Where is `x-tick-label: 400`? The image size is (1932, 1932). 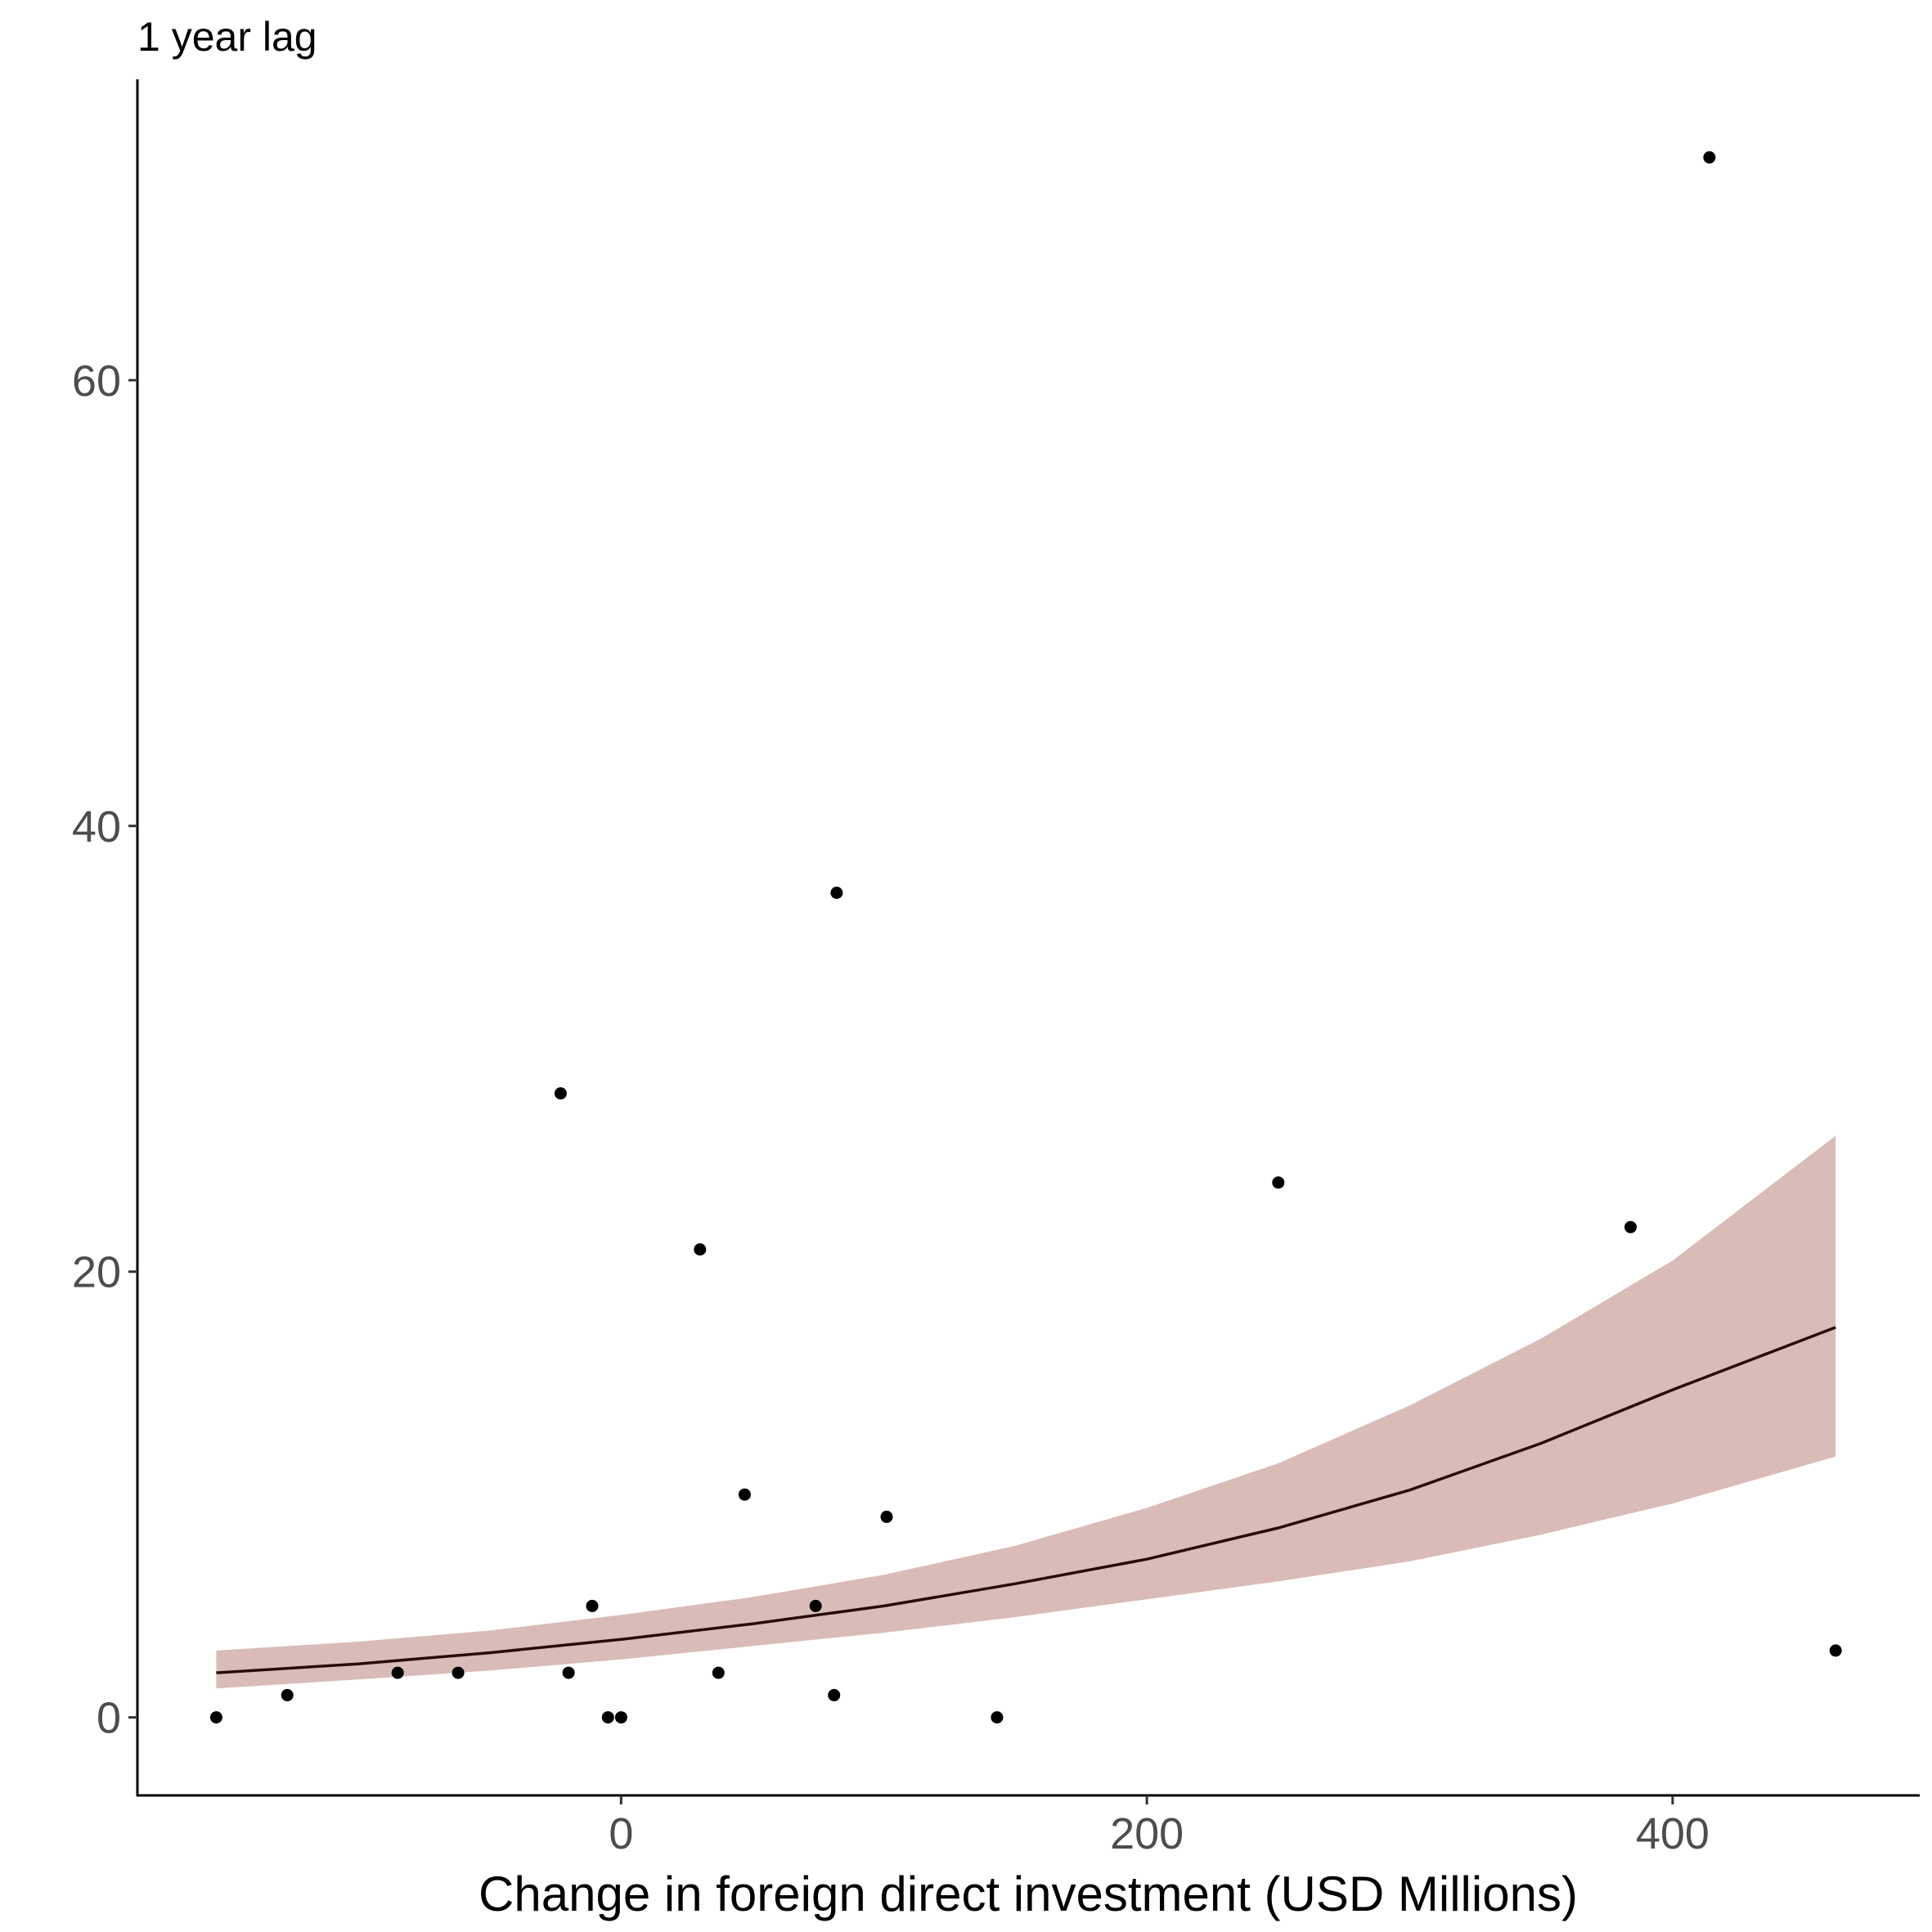
x-tick-label: 400 is located at coordinates (1673, 1833).